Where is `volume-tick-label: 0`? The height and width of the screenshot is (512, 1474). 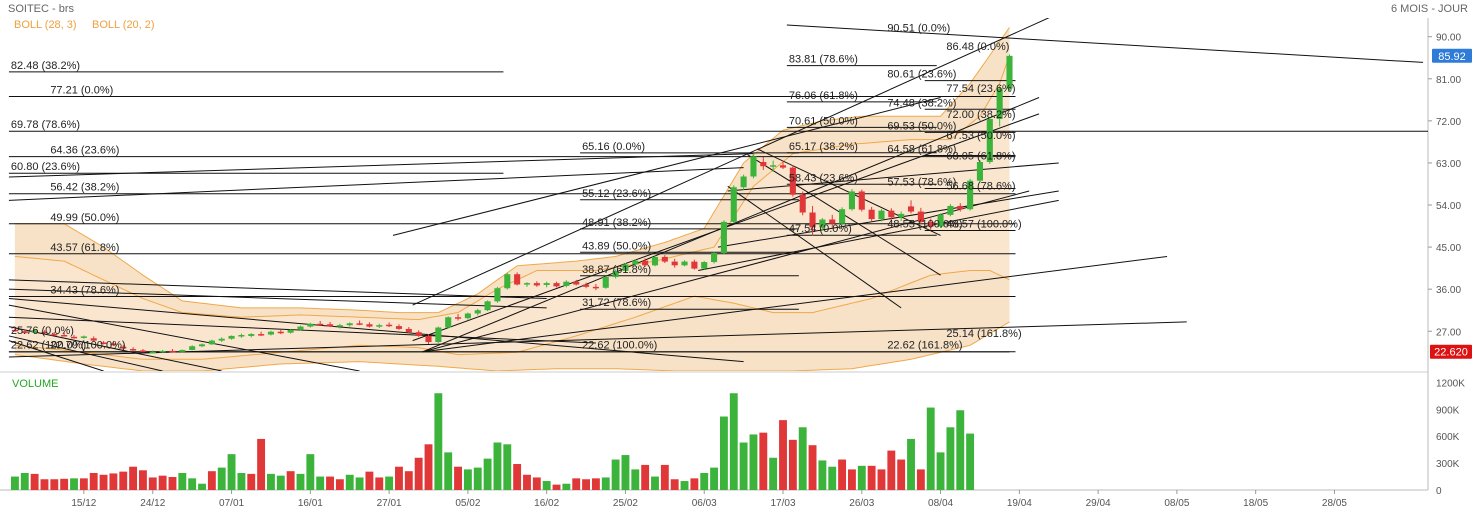 volume-tick-label: 0 is located at coordinates (1439, 491).